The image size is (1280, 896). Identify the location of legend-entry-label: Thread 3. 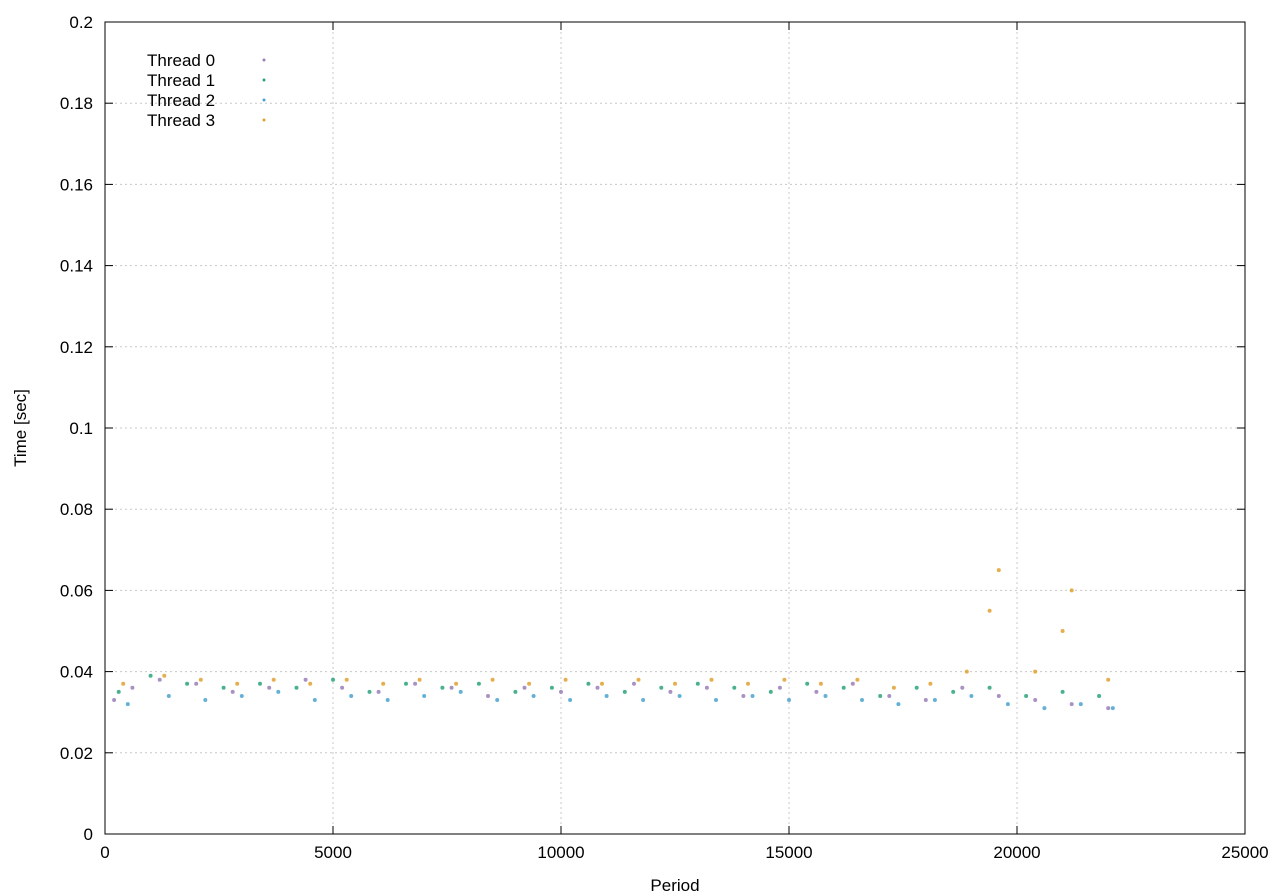
(181, 120).